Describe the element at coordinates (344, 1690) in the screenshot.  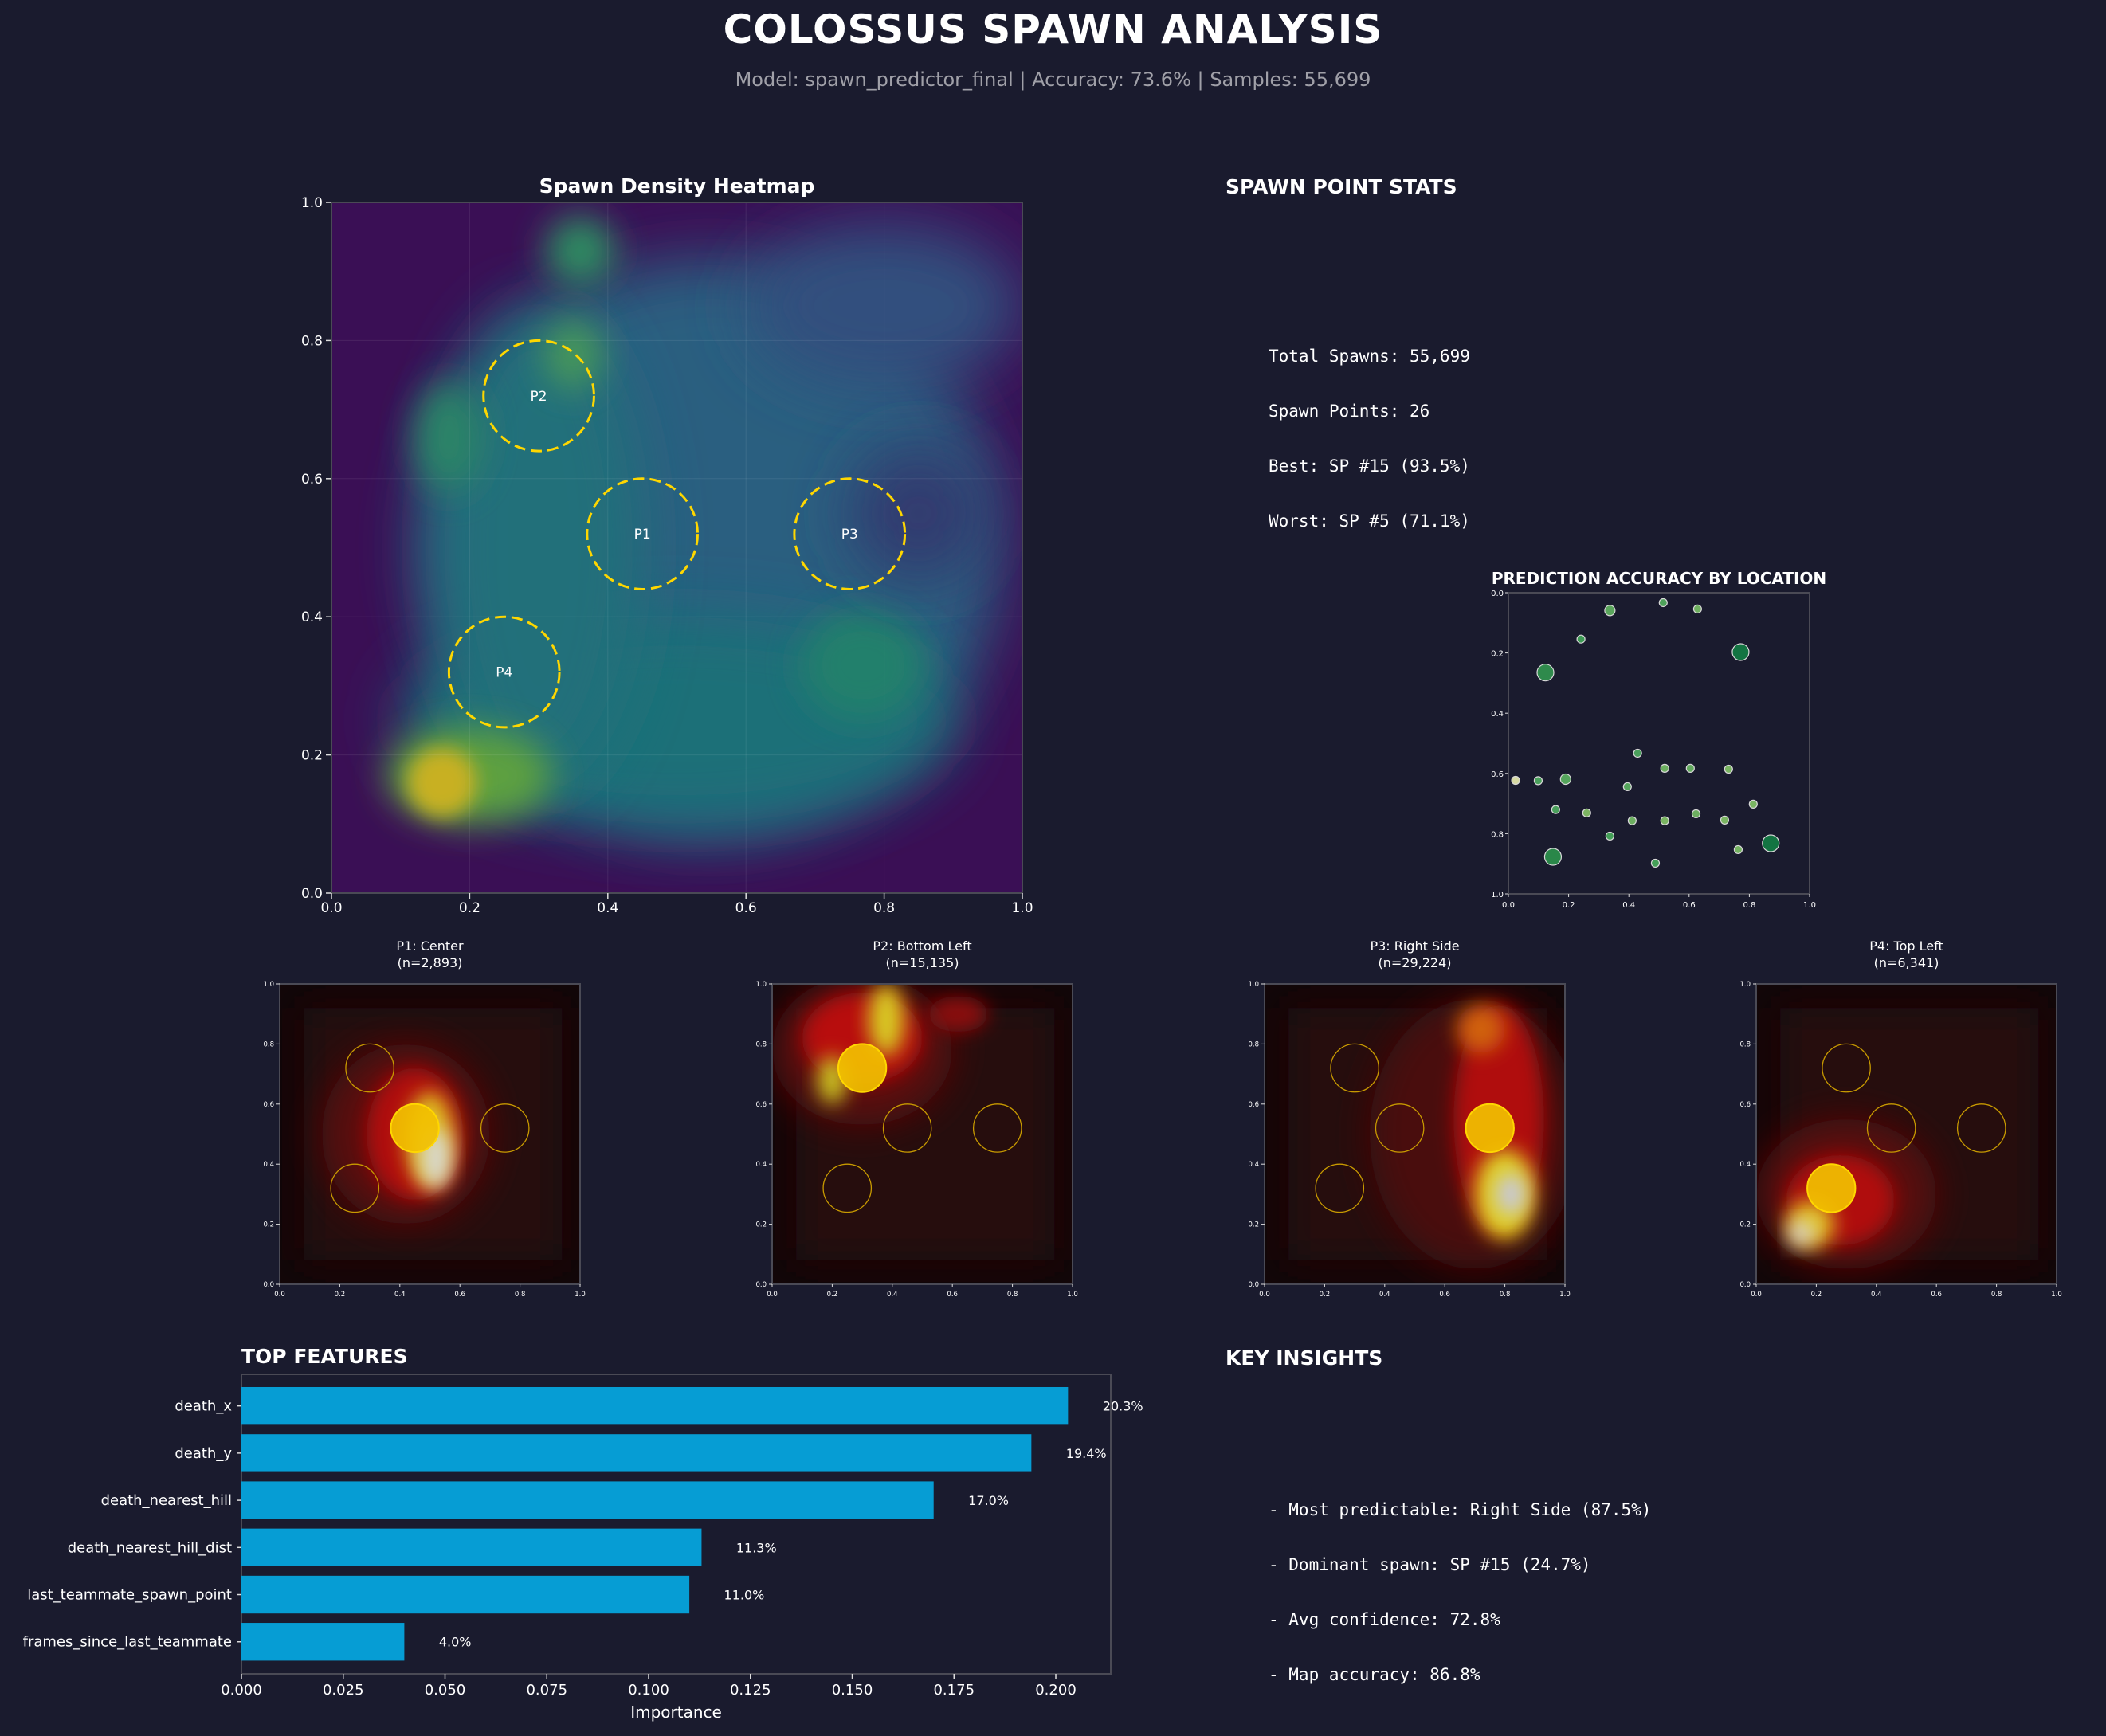
I see `x-tick-label: 0.025` at that location.